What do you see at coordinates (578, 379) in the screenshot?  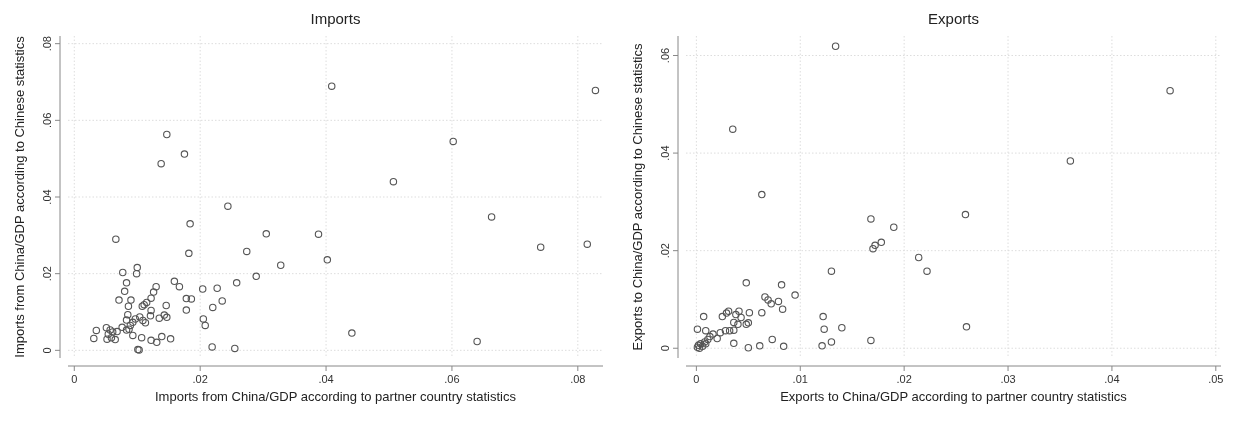 I see `x-tick-label: .08` at bounding box center [578, 379].